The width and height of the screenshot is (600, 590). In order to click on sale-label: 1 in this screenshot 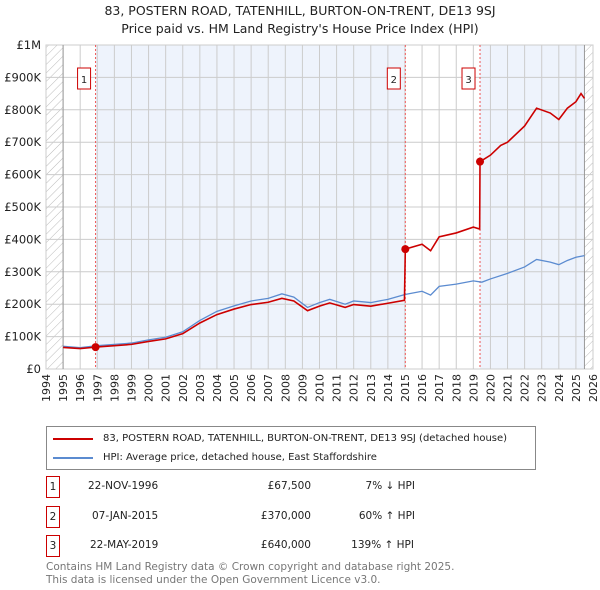, I will do `click(84, 80)`.